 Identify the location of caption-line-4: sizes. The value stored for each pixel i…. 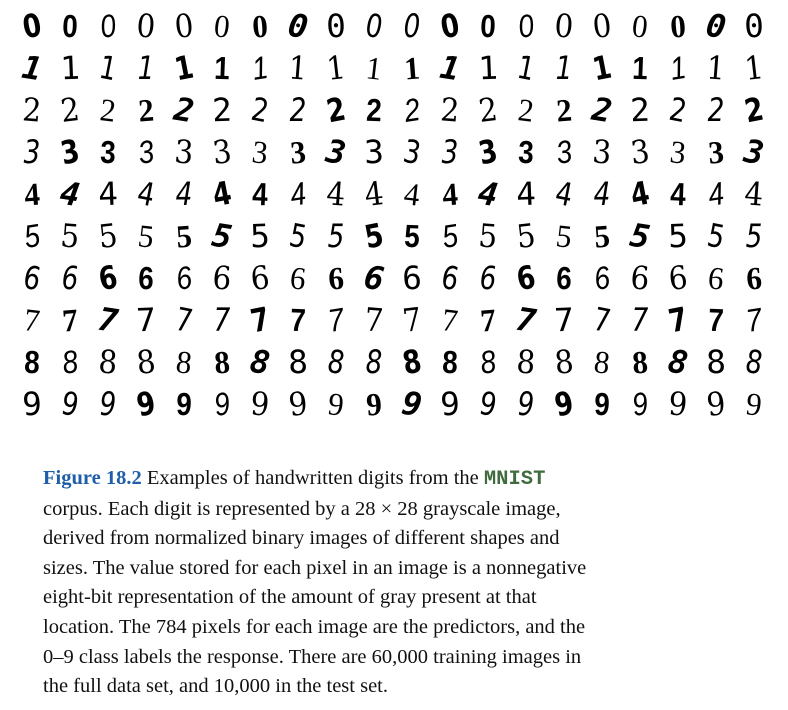
(315, 567).